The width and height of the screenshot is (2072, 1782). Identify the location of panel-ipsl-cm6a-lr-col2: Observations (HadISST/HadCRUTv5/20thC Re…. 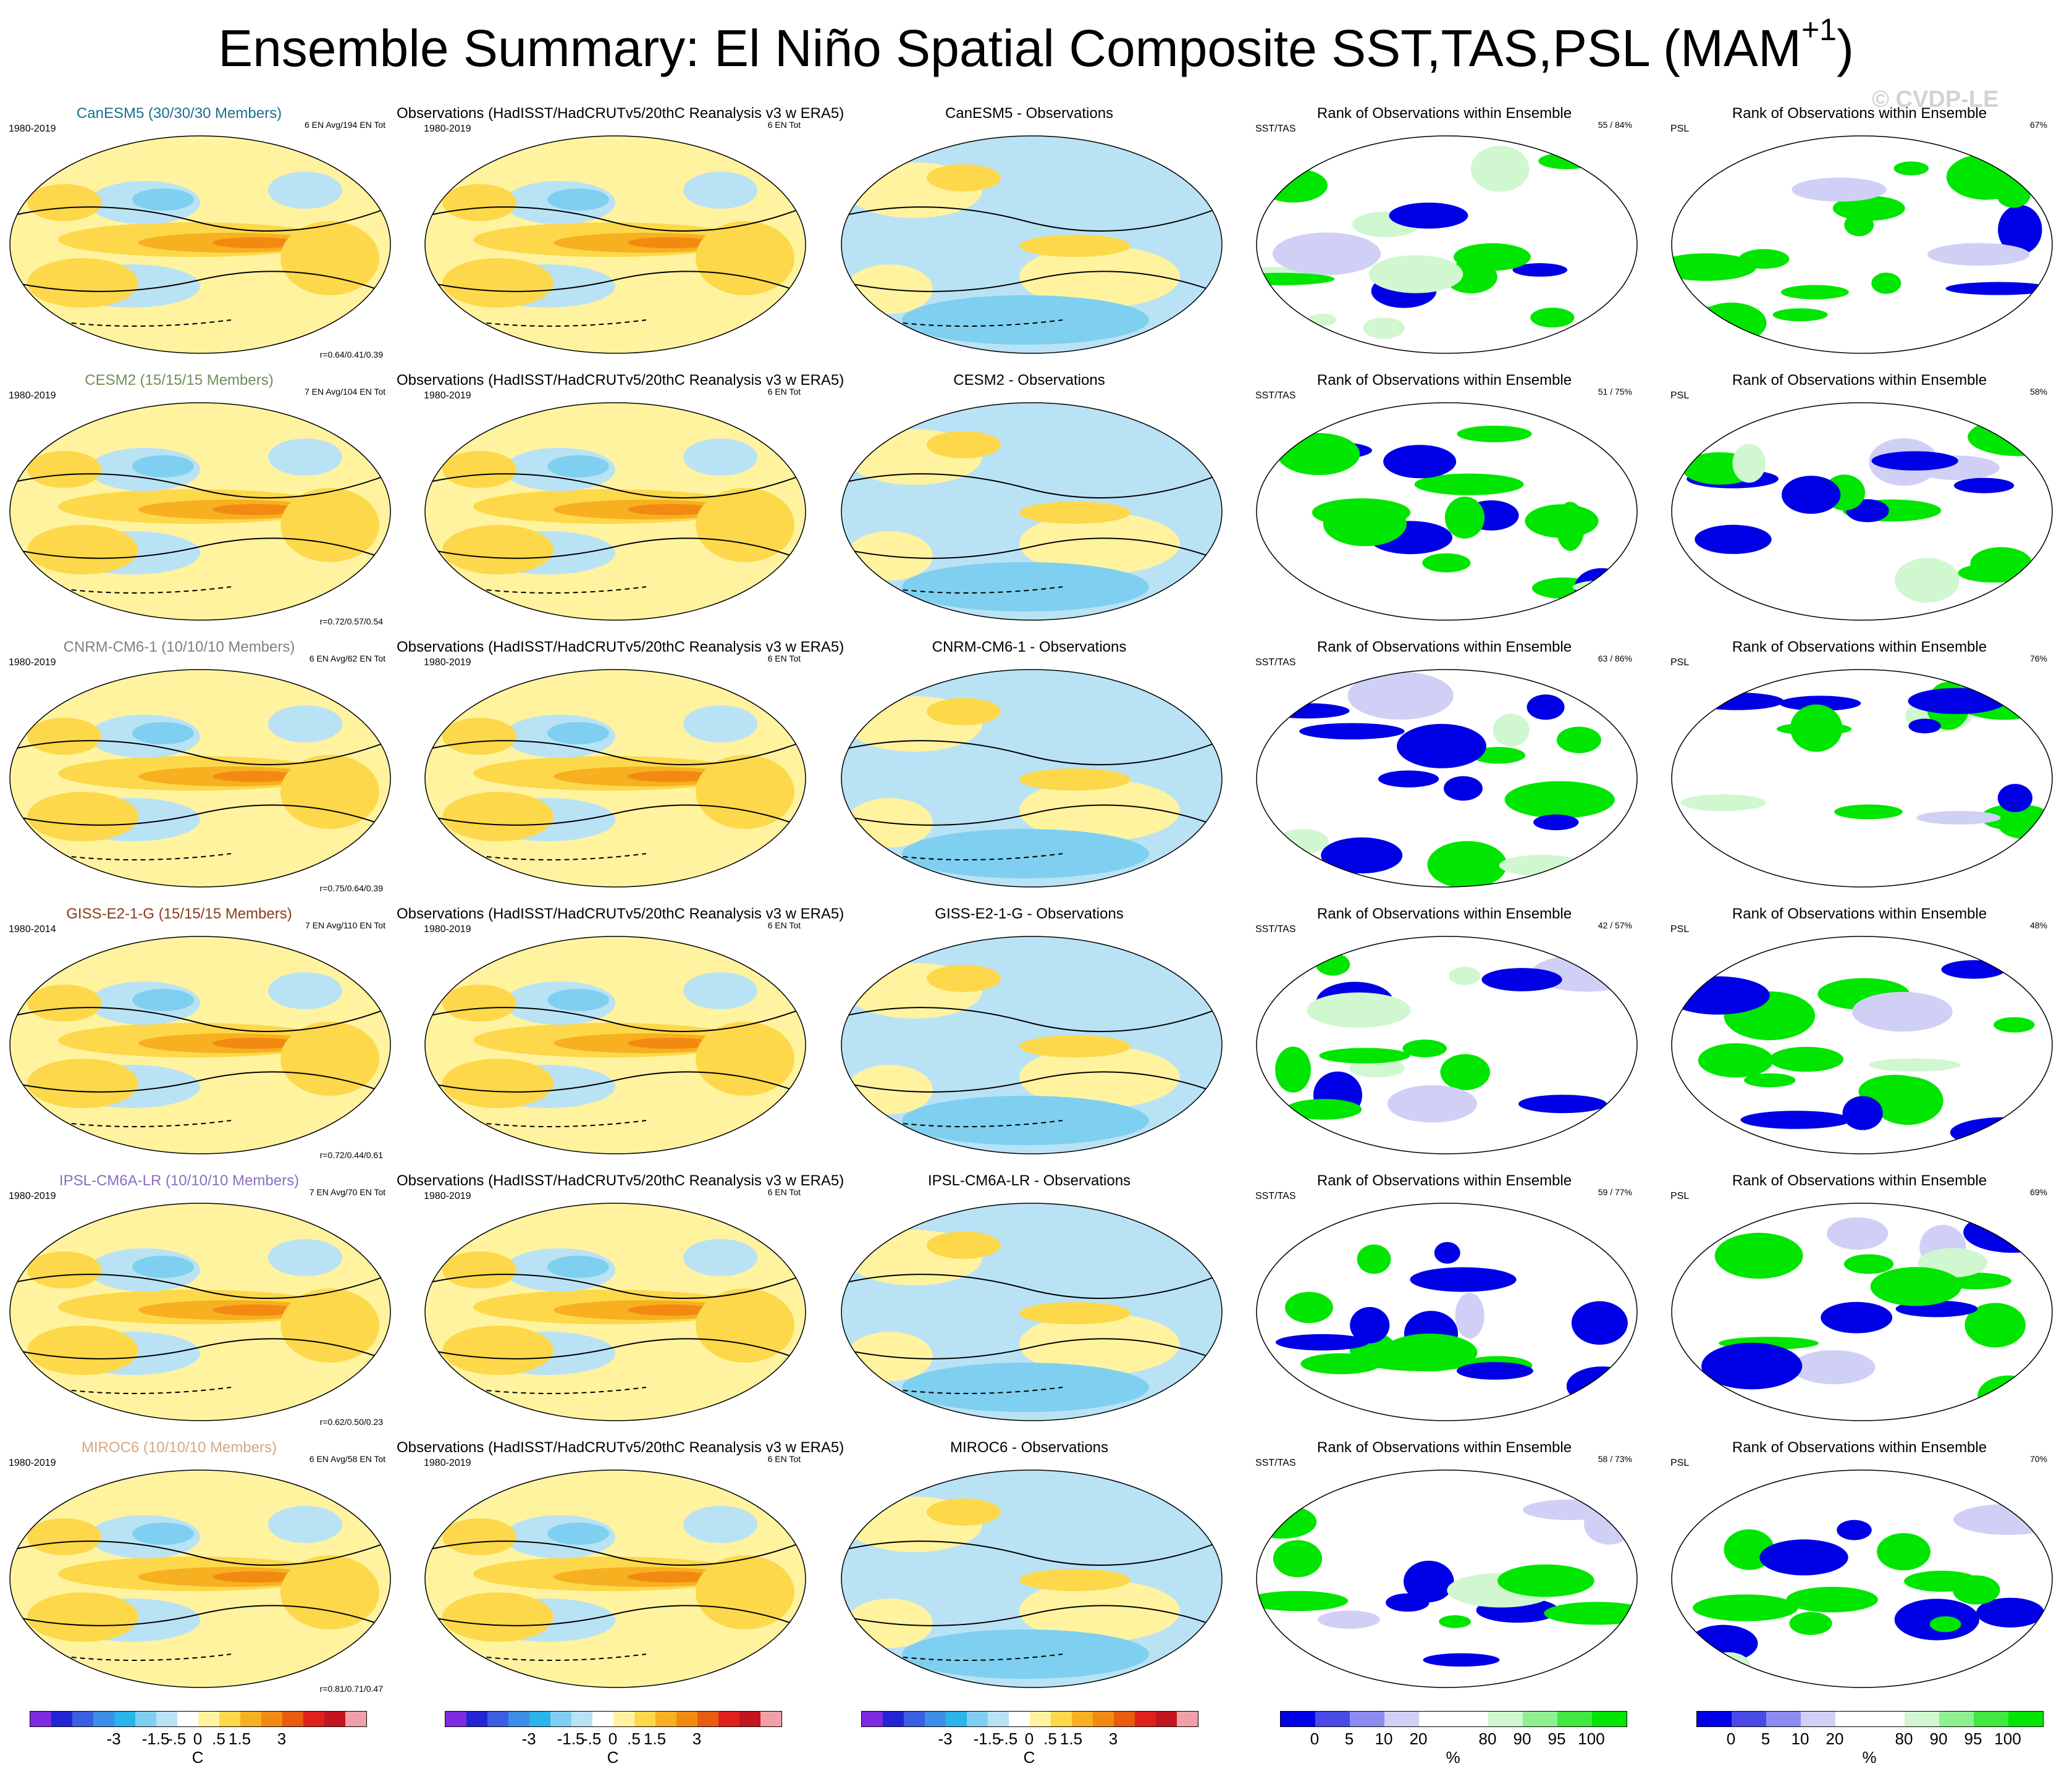
(620, 1302).